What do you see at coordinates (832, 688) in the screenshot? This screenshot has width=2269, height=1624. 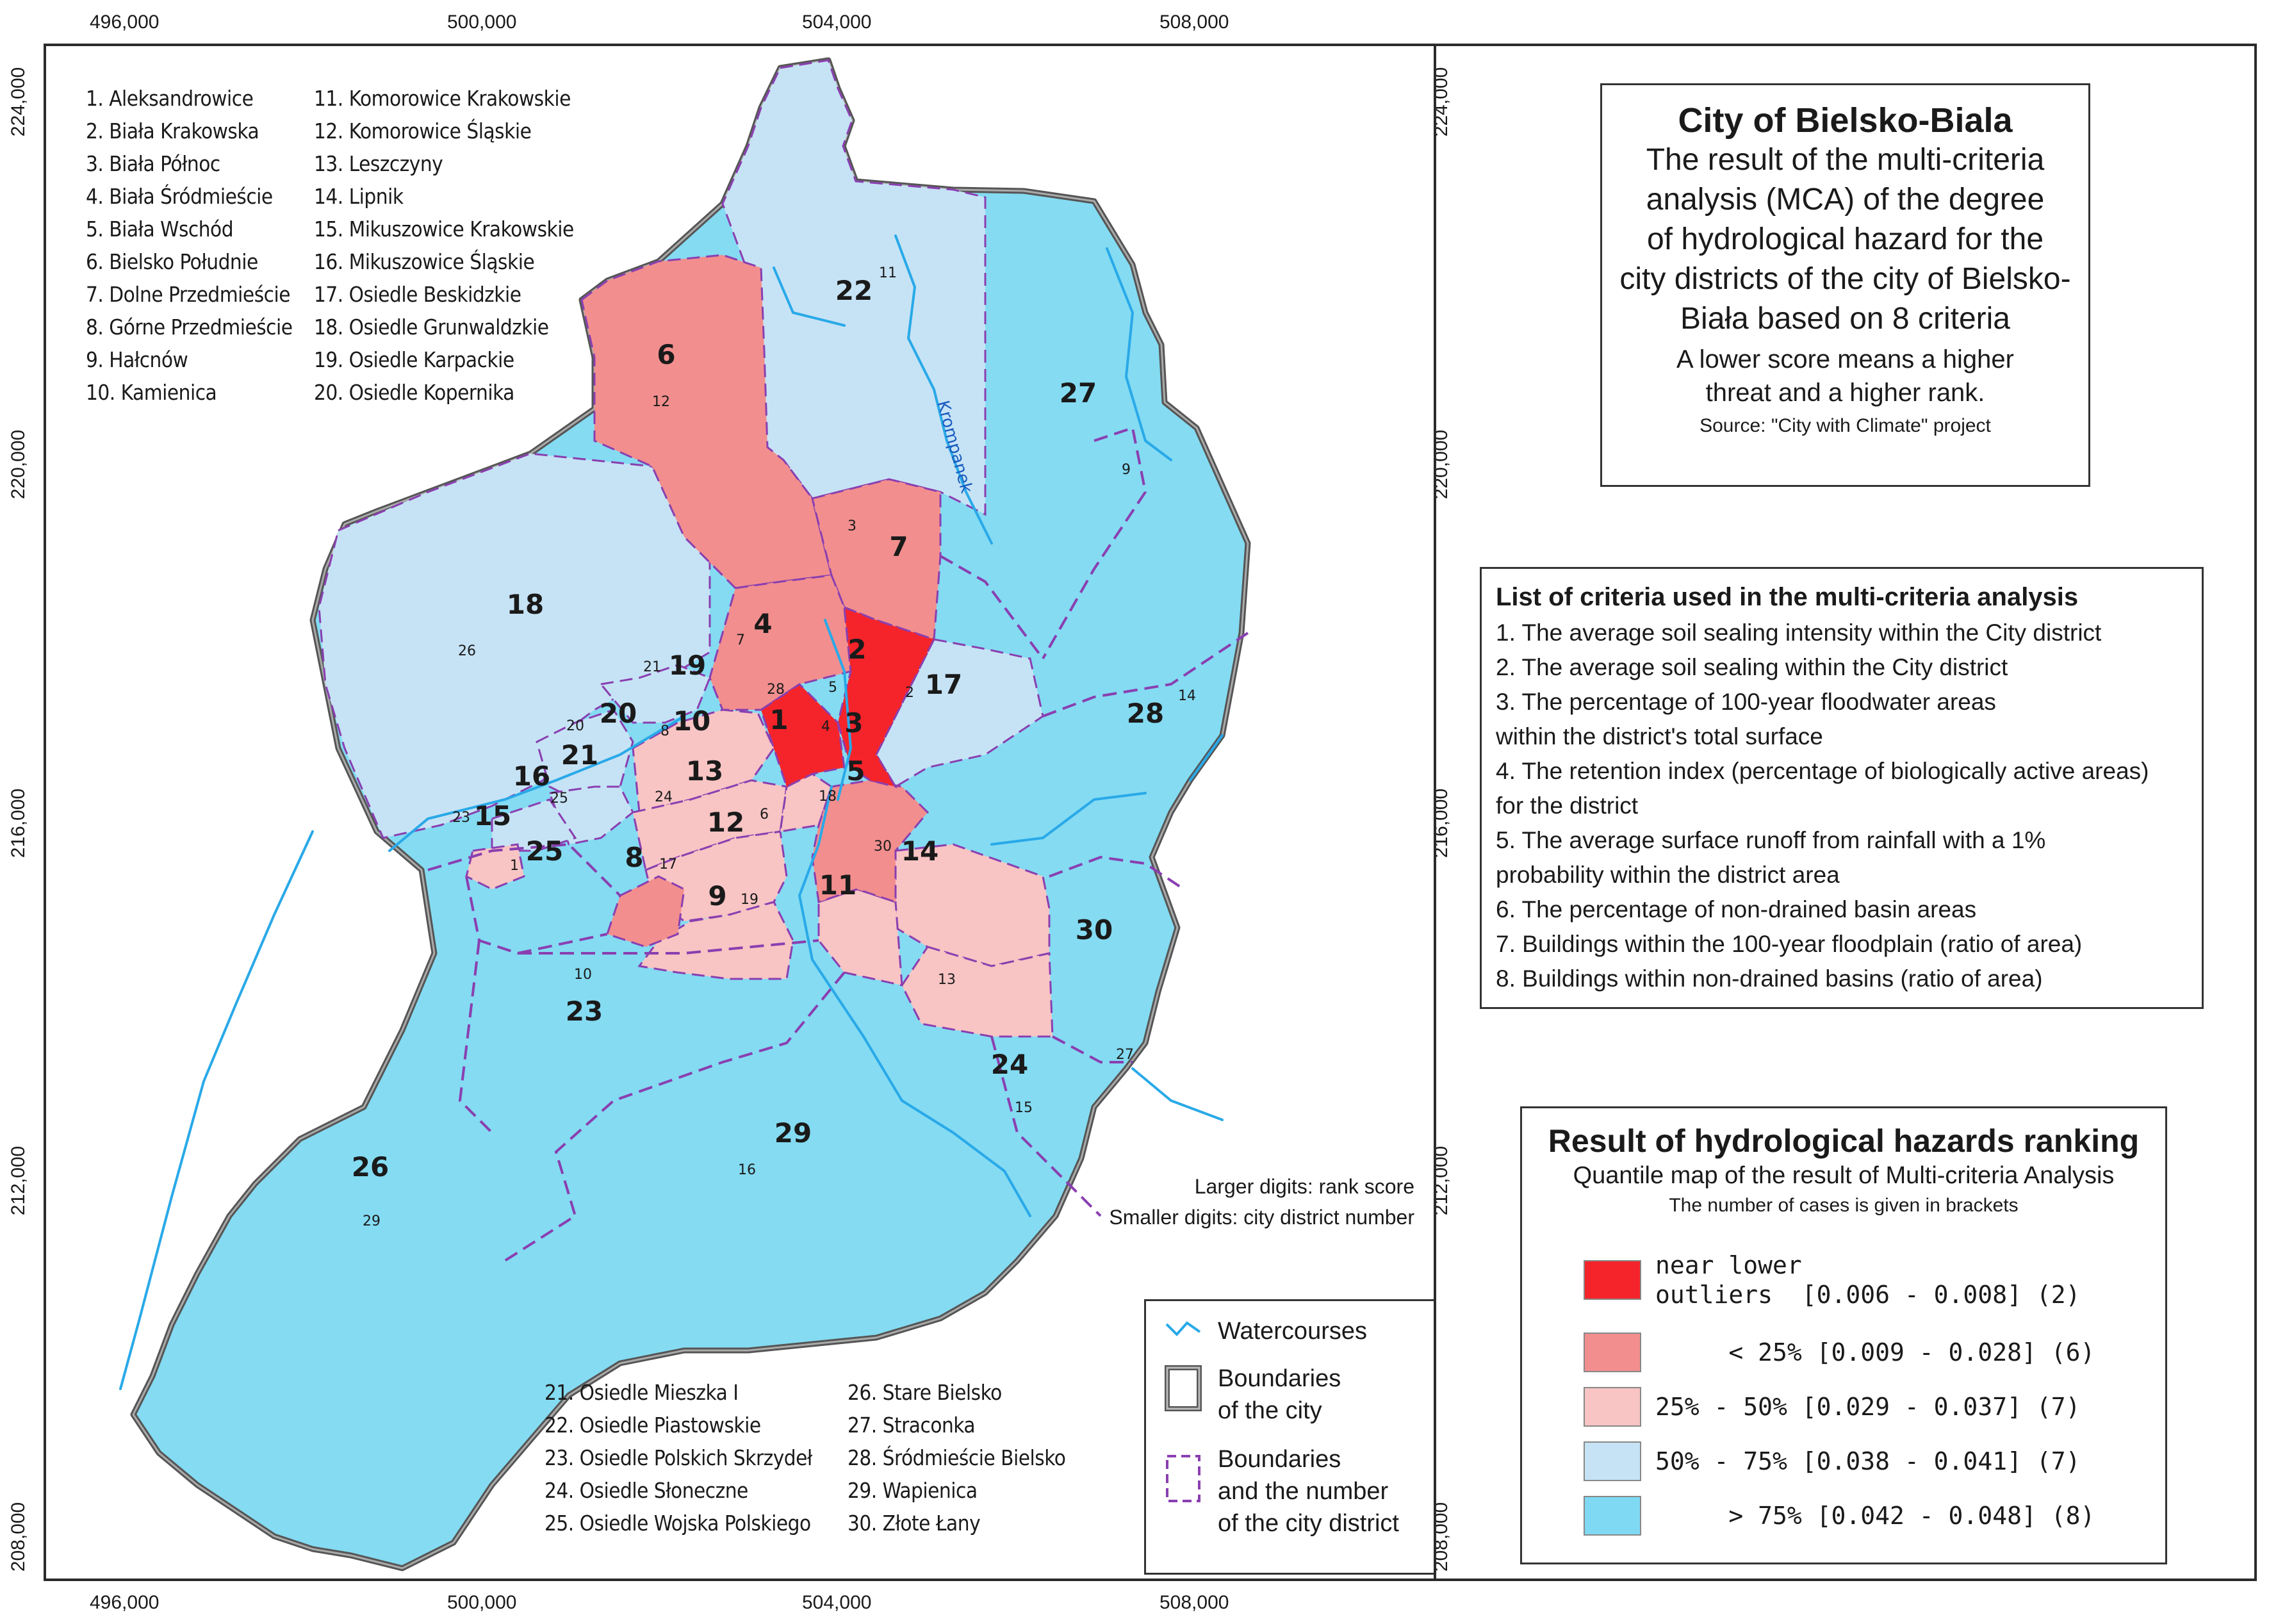 I see `district-number-label: 5` at bounding box center [832, 688].